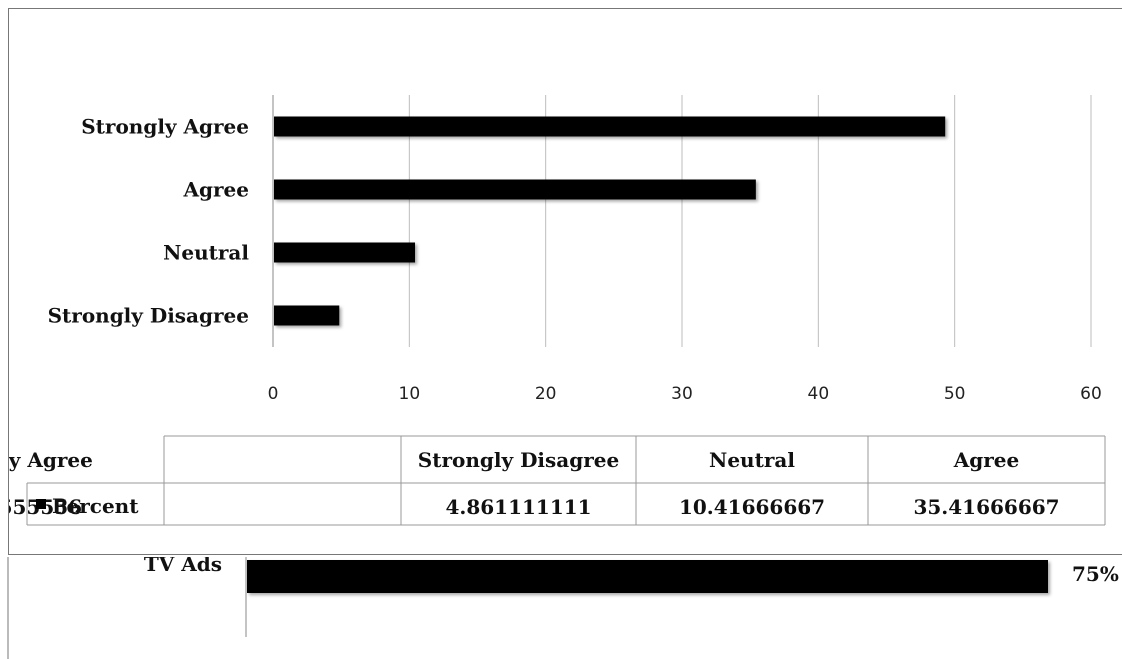  I want to click on table-value-cell: 35.41666667, so click(986, 507).